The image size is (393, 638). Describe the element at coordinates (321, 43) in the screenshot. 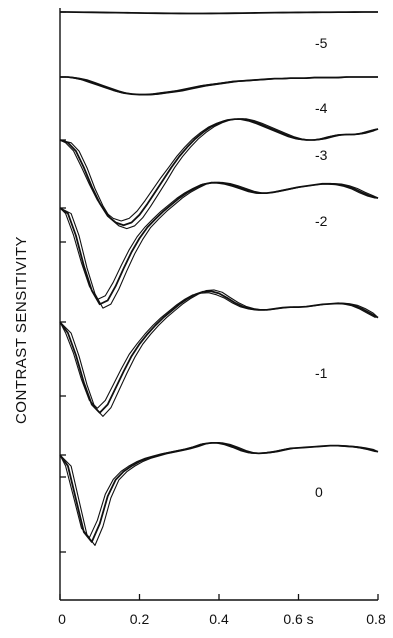

I see `series-label: -5` at that location.